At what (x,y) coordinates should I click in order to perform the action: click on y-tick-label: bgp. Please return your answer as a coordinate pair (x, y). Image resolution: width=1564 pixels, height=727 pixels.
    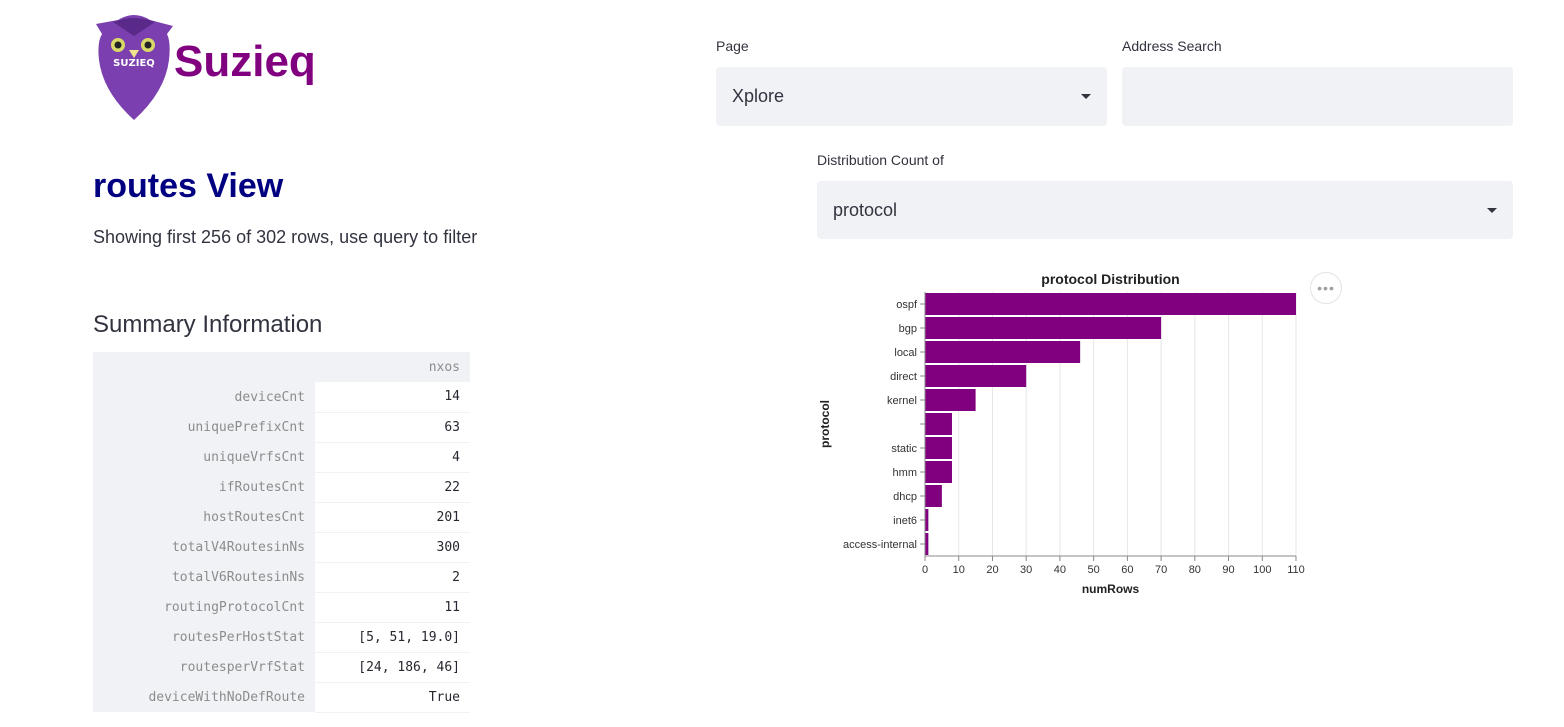
    Looking at the image, I should click on (908, 329).